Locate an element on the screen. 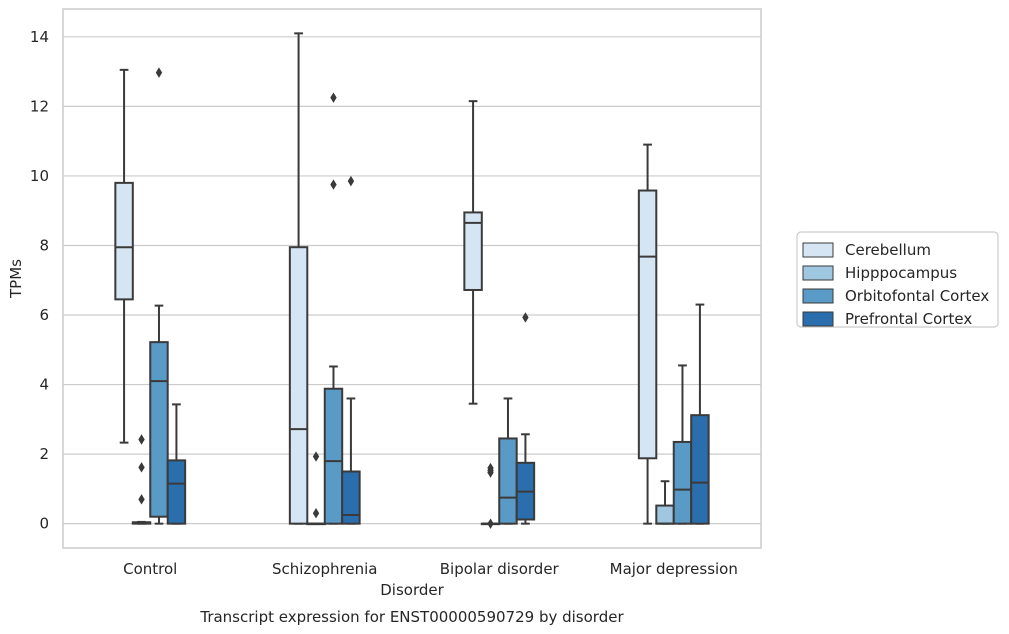  legend-item: Cerebellum is located at coordinates (866, 250).